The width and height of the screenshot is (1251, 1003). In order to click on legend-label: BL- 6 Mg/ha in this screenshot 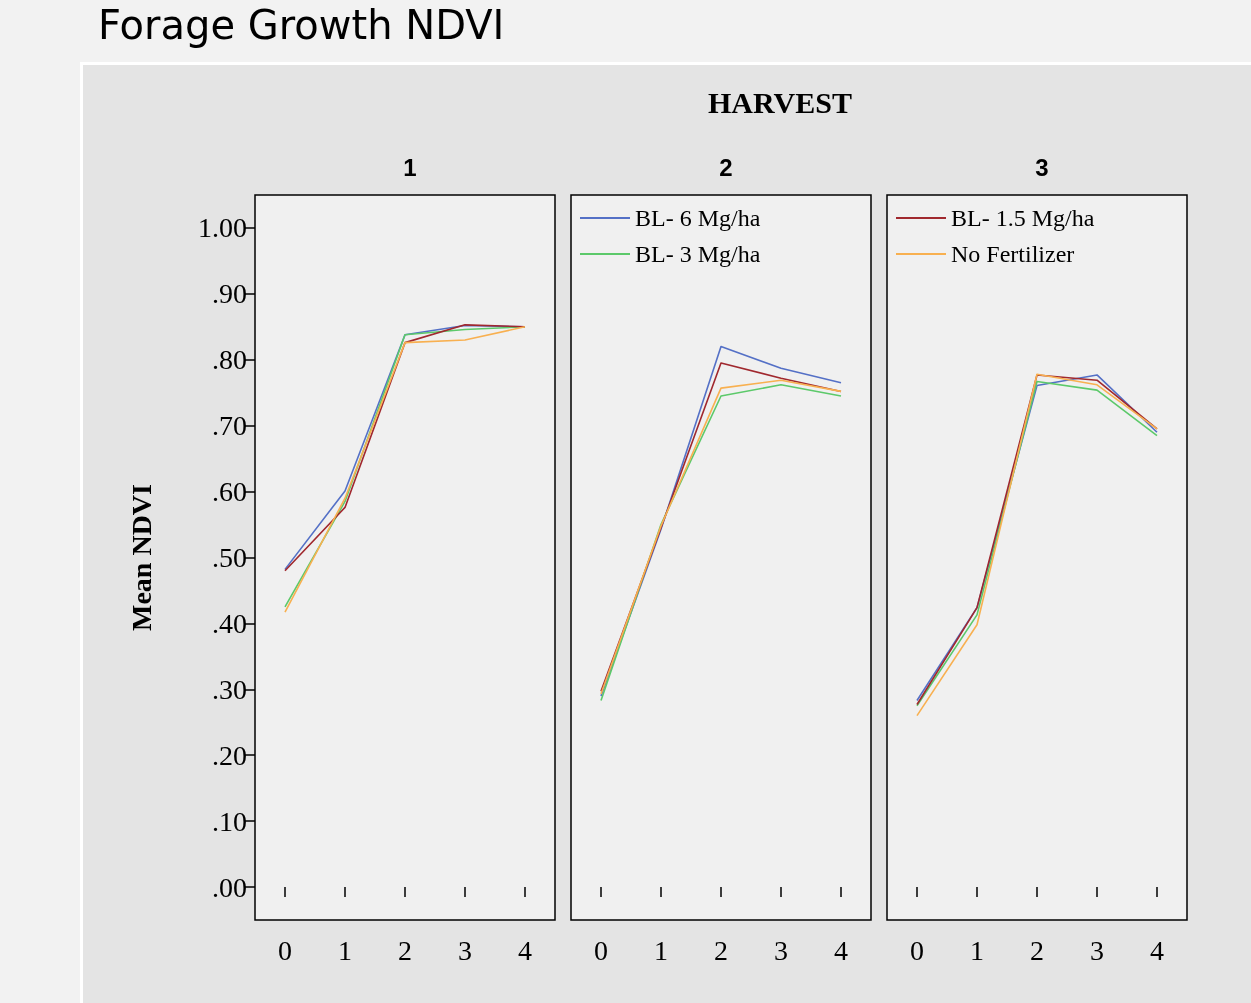, I will do `click(698, 218)`.